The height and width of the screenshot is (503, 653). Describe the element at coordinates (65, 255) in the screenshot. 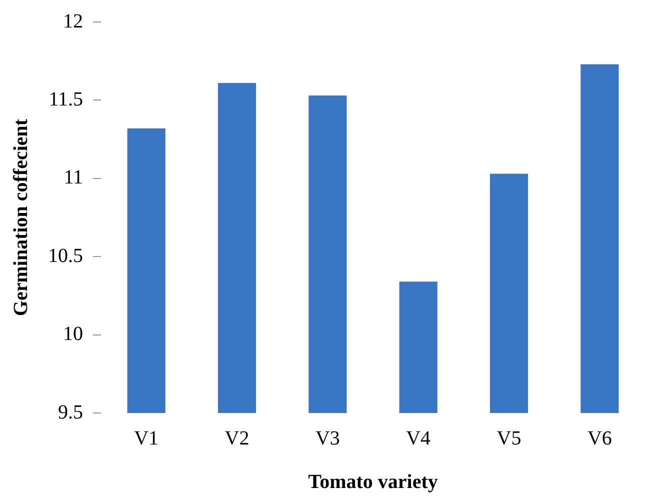

I see `y-tick-label: 10.5` at that location.